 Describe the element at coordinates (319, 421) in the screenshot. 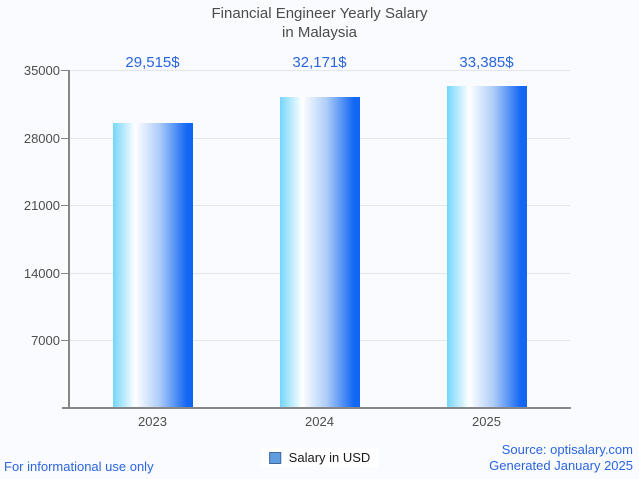

I see `x-axis-label-2024: 2024` at that location.